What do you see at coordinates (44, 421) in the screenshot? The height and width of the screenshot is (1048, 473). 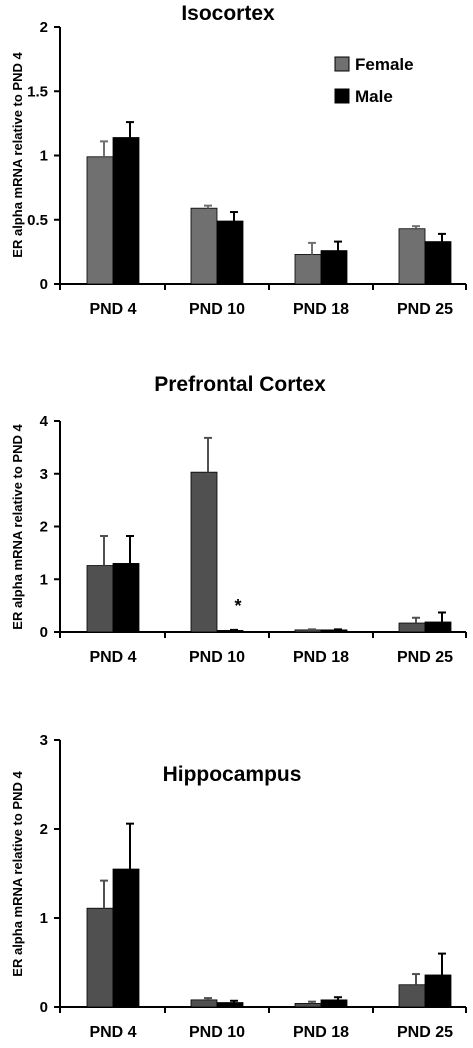 I see `y-tick-label: 4` at bounding box center [44, 421].